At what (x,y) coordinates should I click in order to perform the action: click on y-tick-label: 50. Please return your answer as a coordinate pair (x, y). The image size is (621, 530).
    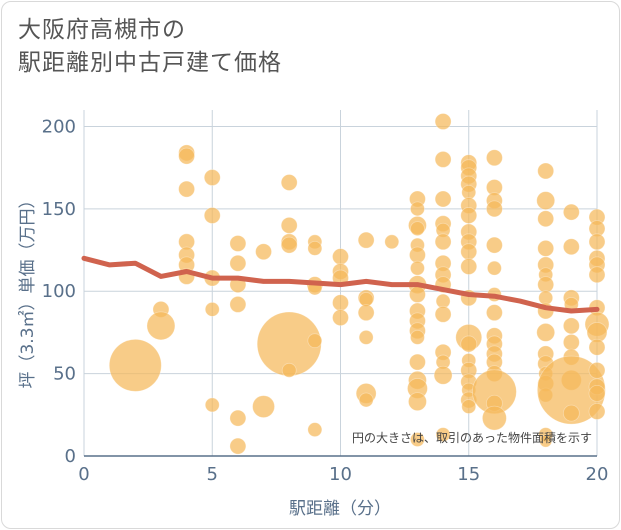
    Looking at the image, I should click on (64, 374).